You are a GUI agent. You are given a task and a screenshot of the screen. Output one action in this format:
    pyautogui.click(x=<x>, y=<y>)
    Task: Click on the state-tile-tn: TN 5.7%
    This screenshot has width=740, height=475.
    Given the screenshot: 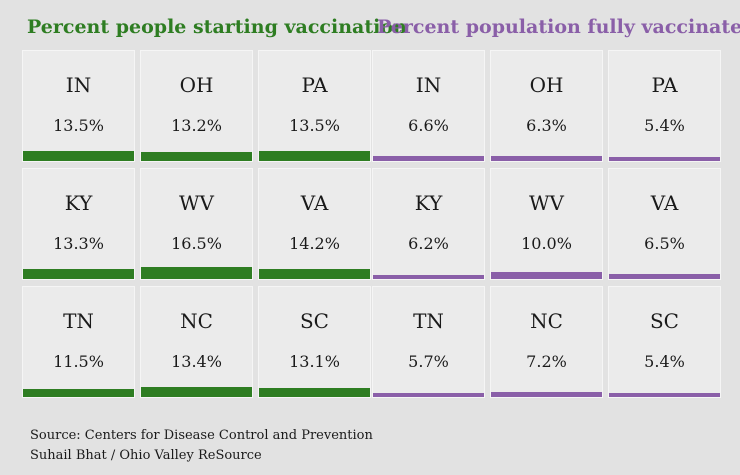 What is the action you would take?
    pyautogui.click(x=428, y=342)
    